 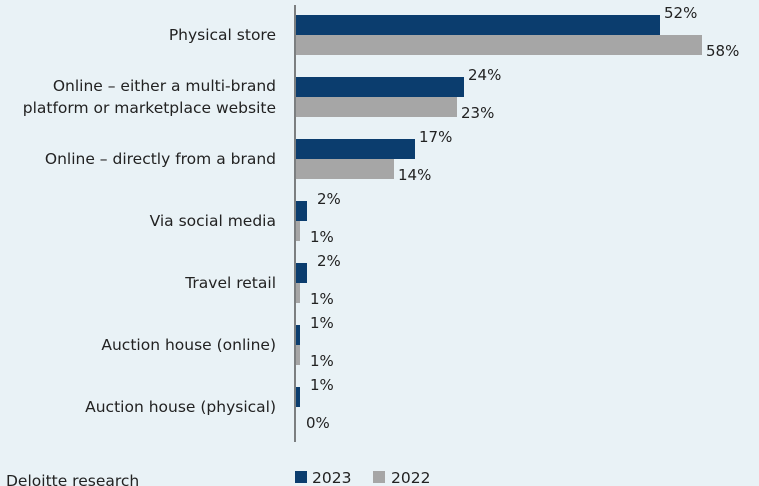 I want to click on category-label-line: Physical store, so click(x=222, y=35).